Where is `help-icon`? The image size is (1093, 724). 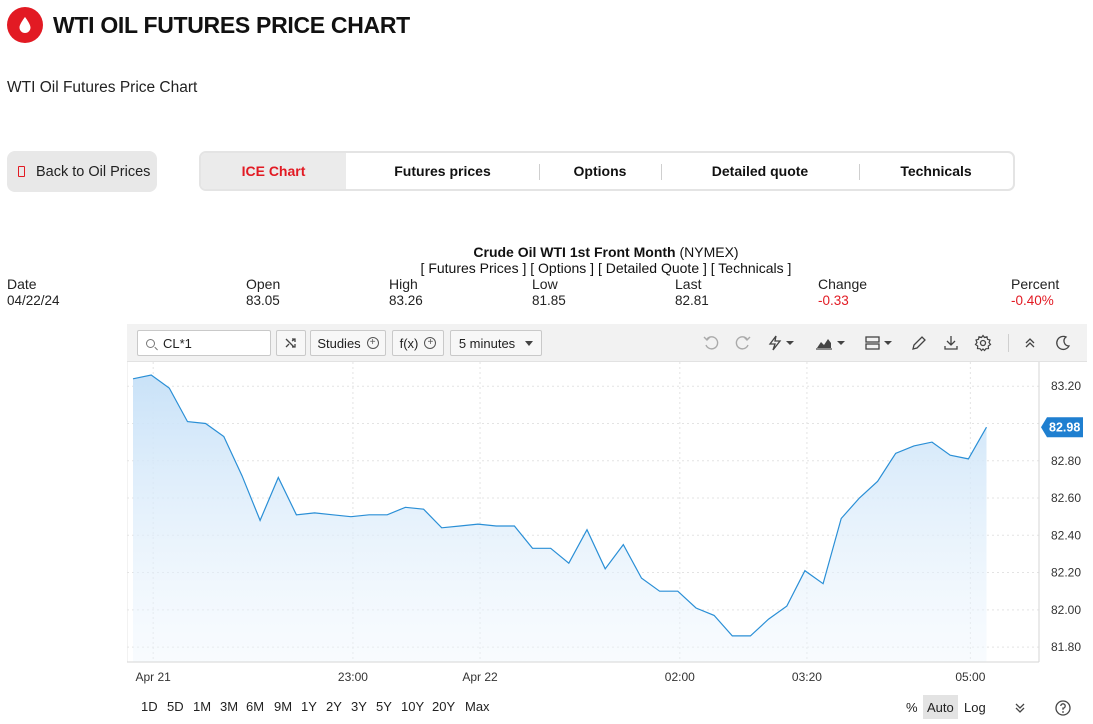 help-icon is located at coordinates (1063, 708).